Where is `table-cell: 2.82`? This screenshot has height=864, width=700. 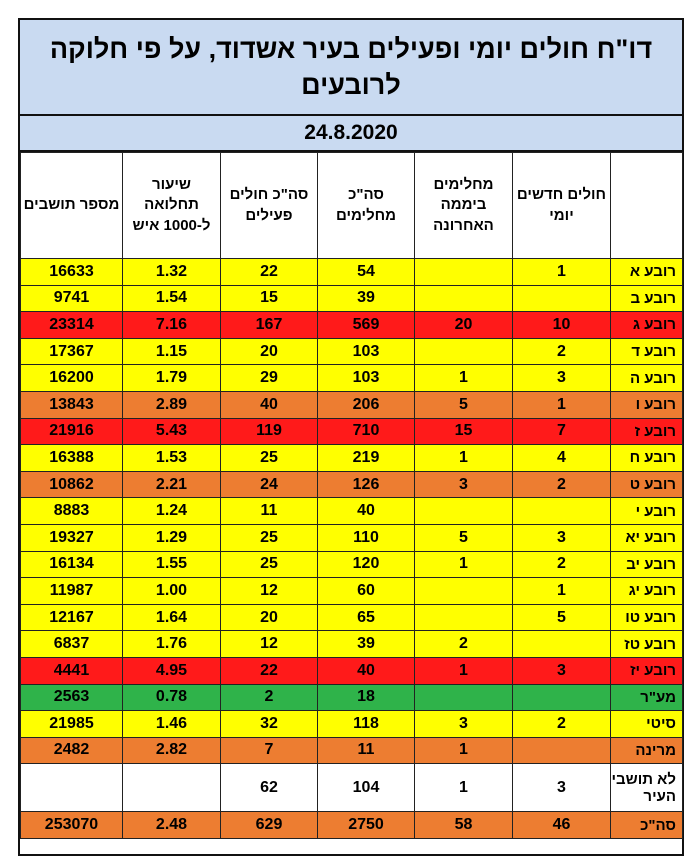
table-cell: 2.82 is located at coordinates (171, 750).